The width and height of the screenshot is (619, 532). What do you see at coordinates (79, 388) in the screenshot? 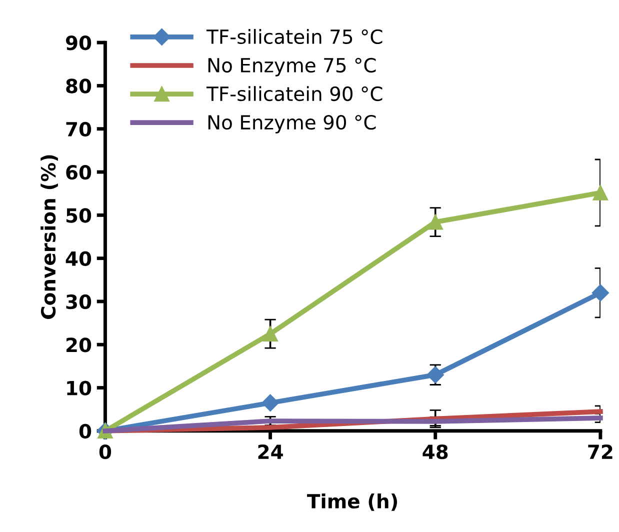
I see `y-tick-label: 10` at bounding box center [79, 388].